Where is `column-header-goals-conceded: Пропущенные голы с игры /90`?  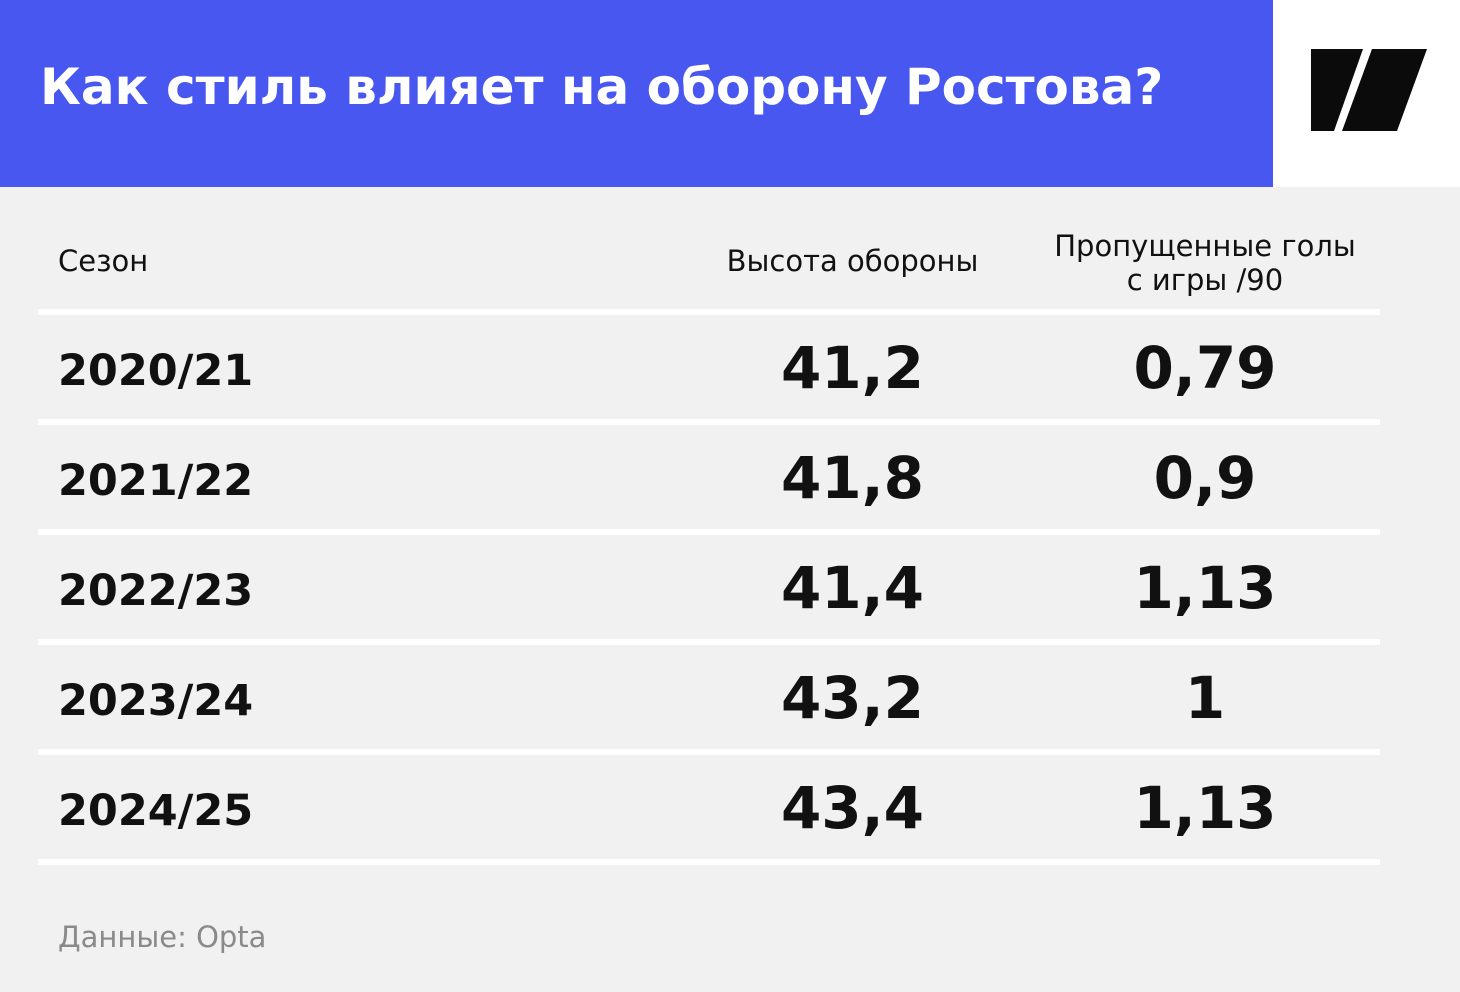
column-header-goals-conceded: Пропущенные голы с игры /90 is located at coordinates (1205, 263).